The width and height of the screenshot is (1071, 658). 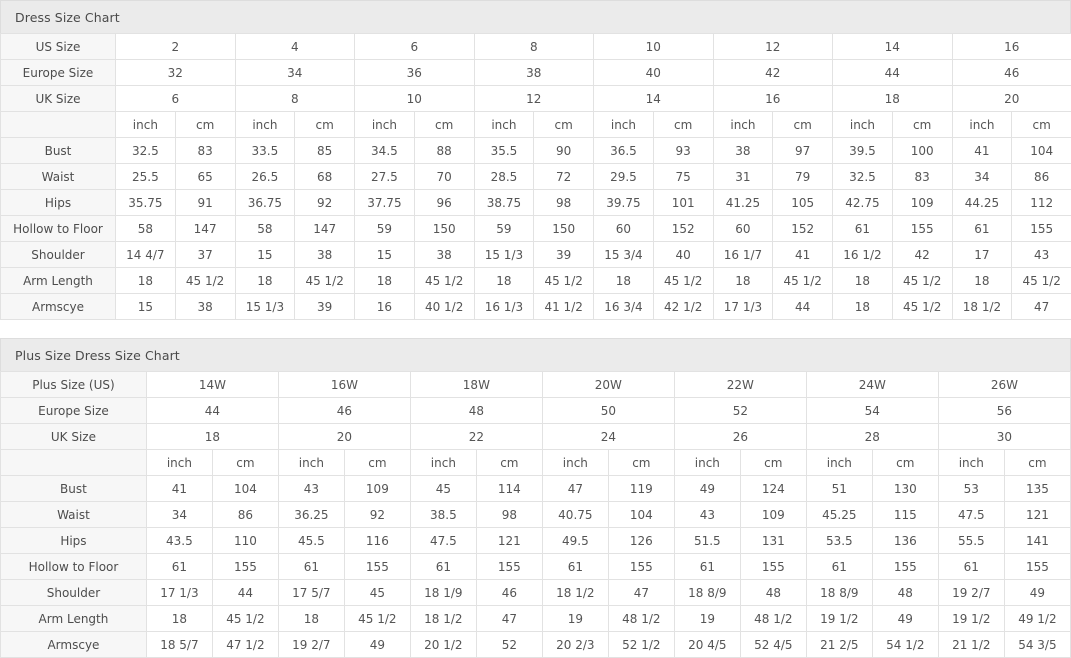 What do you see at coordinates (295, 73) in the screenshot?
I see `size-header-cell: 34` at bounding box center [295, 73].